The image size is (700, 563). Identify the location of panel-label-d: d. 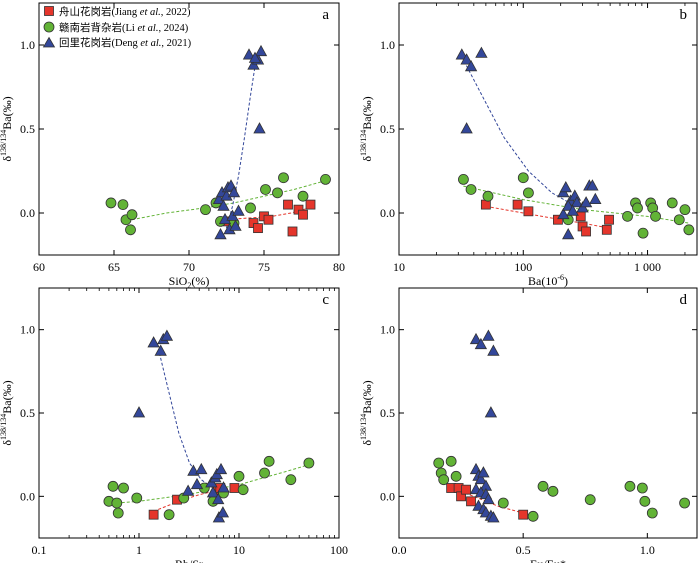
(684, 300).